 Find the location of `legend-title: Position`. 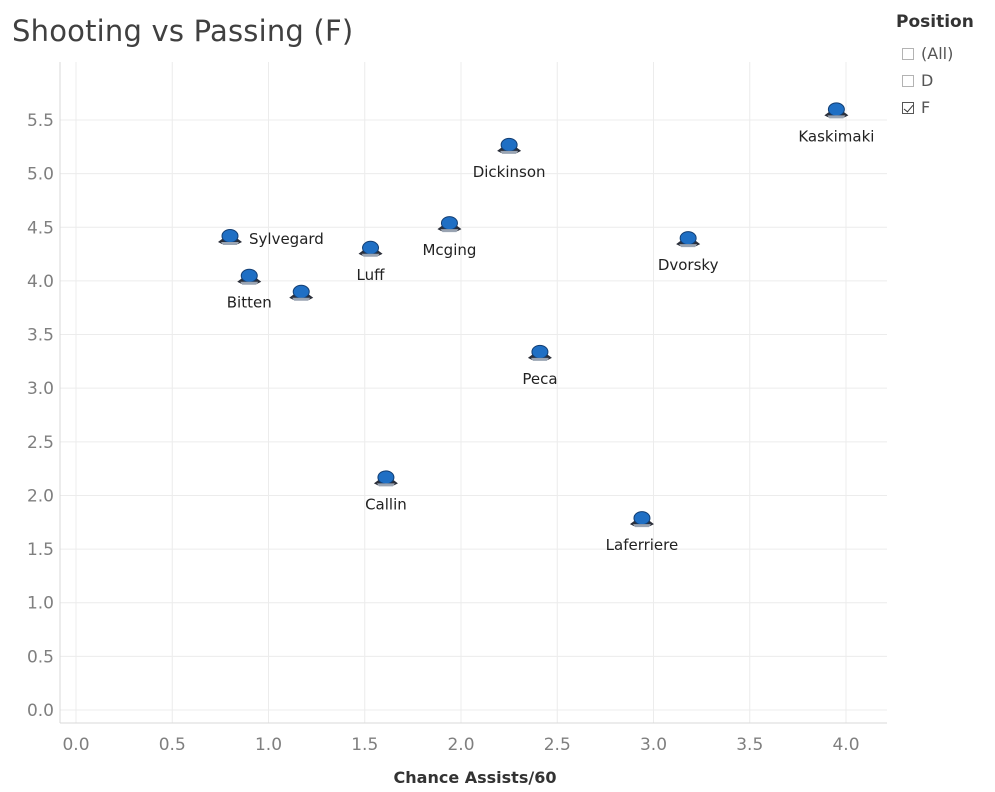

legend-title: Position is located at coordinates (935, 22).